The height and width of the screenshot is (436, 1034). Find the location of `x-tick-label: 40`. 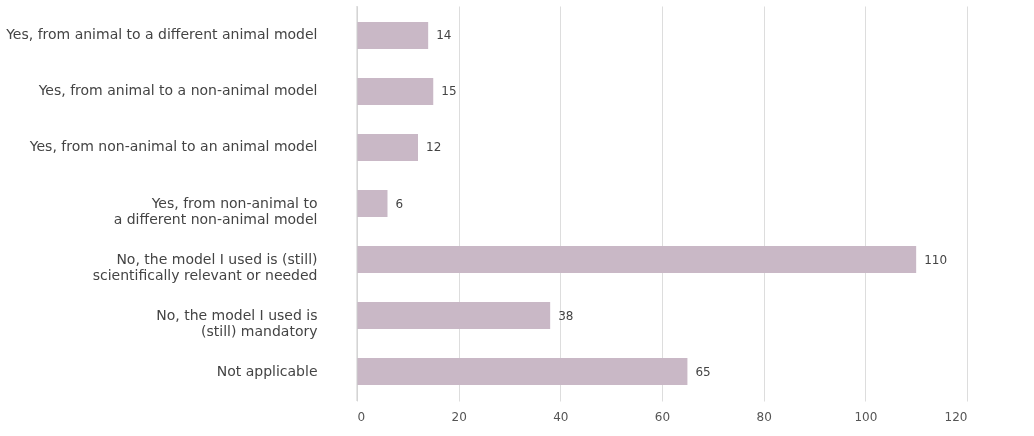

x-tick-label: 40 is located at coordinates (561, 416).